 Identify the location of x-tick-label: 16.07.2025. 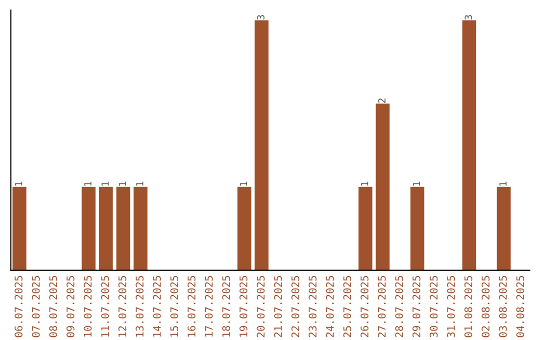
(192, 306).